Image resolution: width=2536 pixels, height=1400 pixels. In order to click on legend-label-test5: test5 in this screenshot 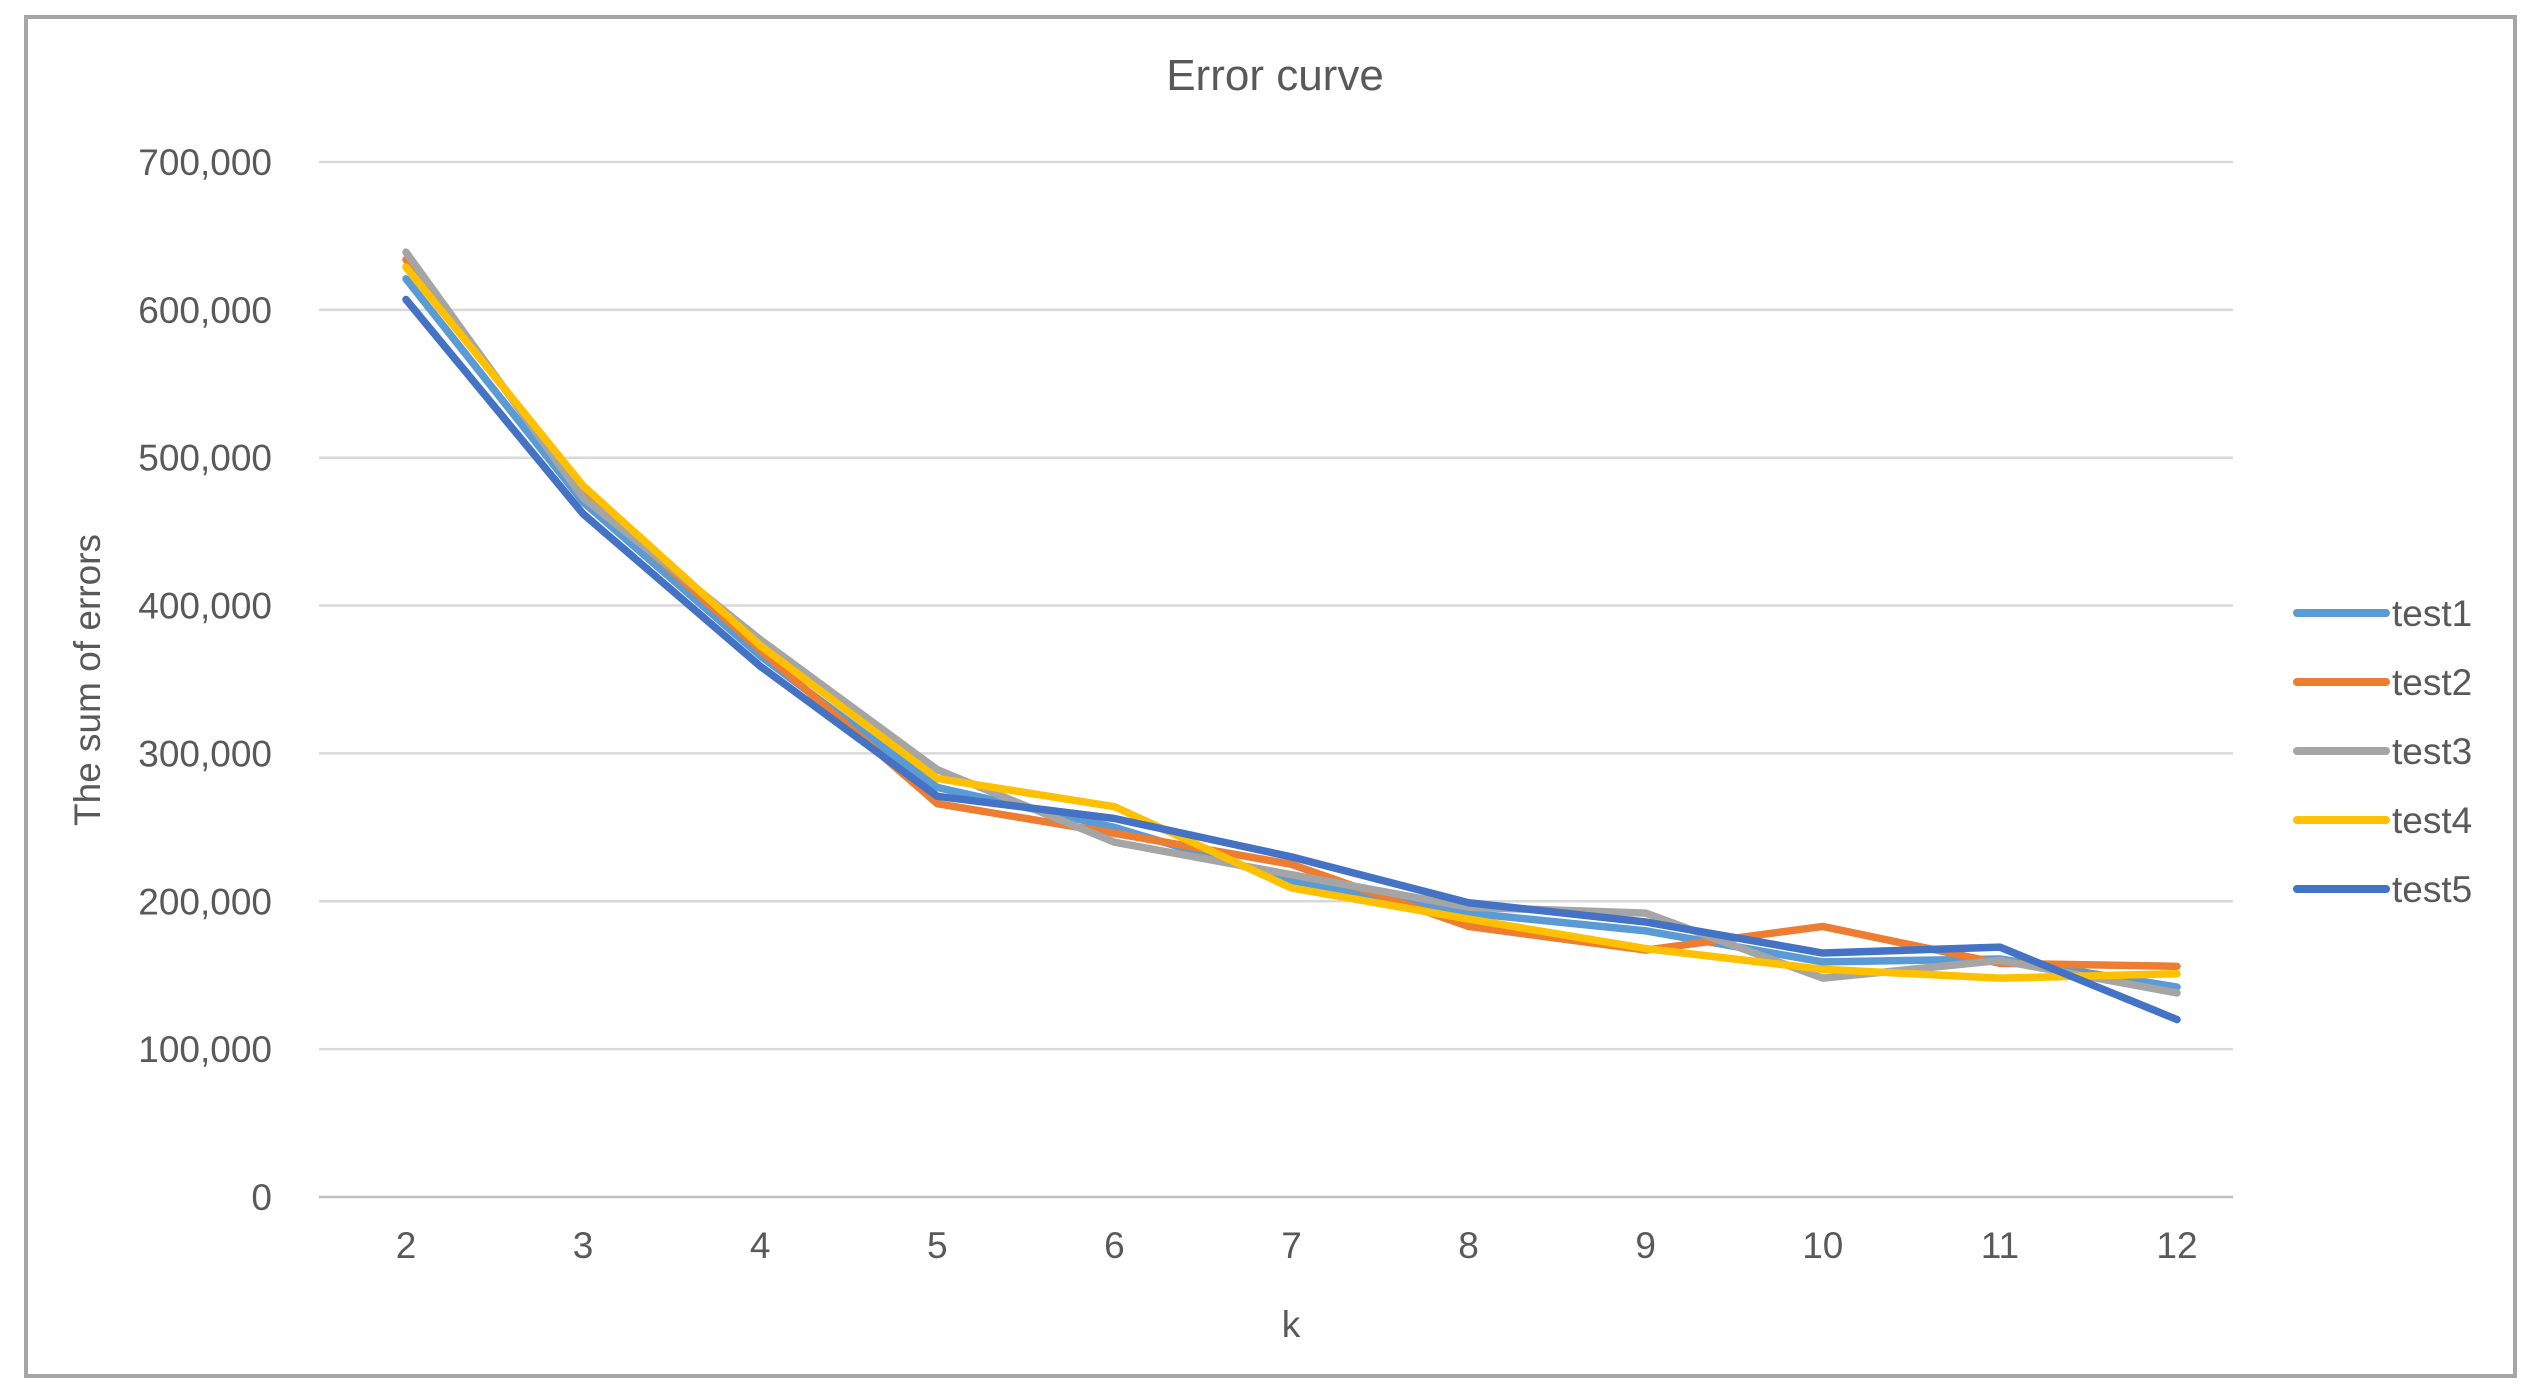, I will do `click(2432, 889)`.